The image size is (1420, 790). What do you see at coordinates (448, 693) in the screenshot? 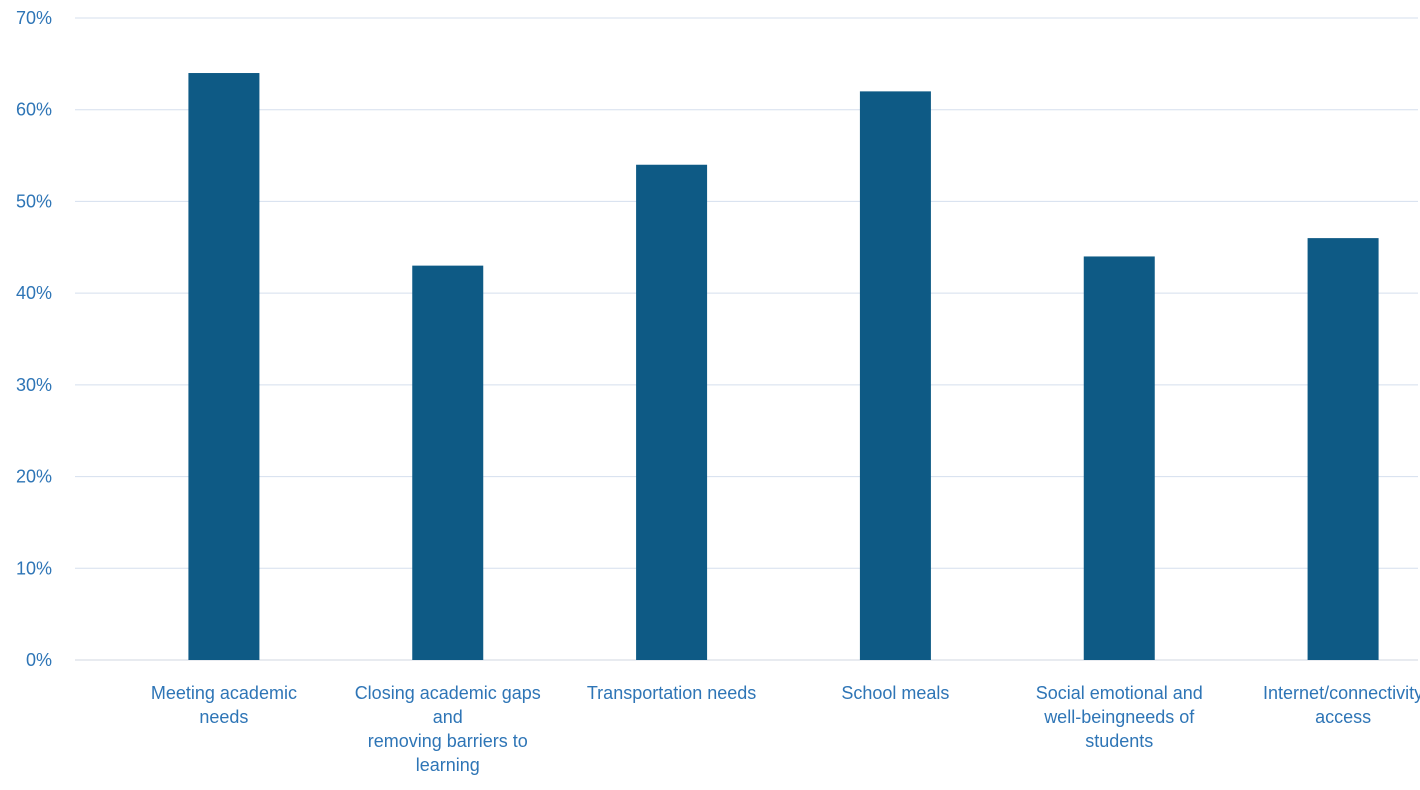
I see `x-category-label-line: Closing academic gaps` at bounding box center [448, 693].